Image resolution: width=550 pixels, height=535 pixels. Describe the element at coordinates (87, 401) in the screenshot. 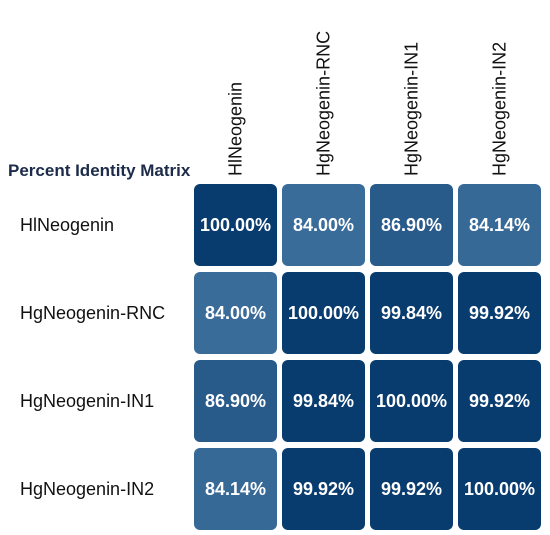

I see `row-label: HgNeogenin-IN1` at that location.